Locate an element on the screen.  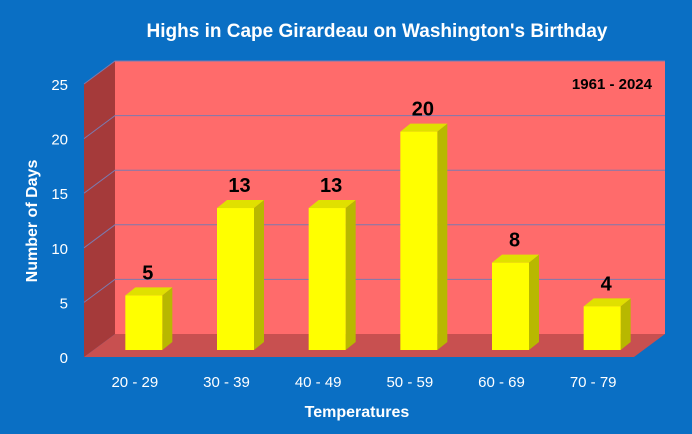
bar-value-label: 20 is located at coordinates (423, 110).